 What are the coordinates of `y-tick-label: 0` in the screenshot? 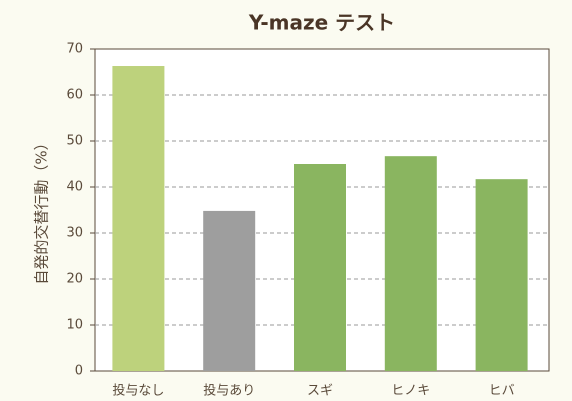 It's located at (79, 371).